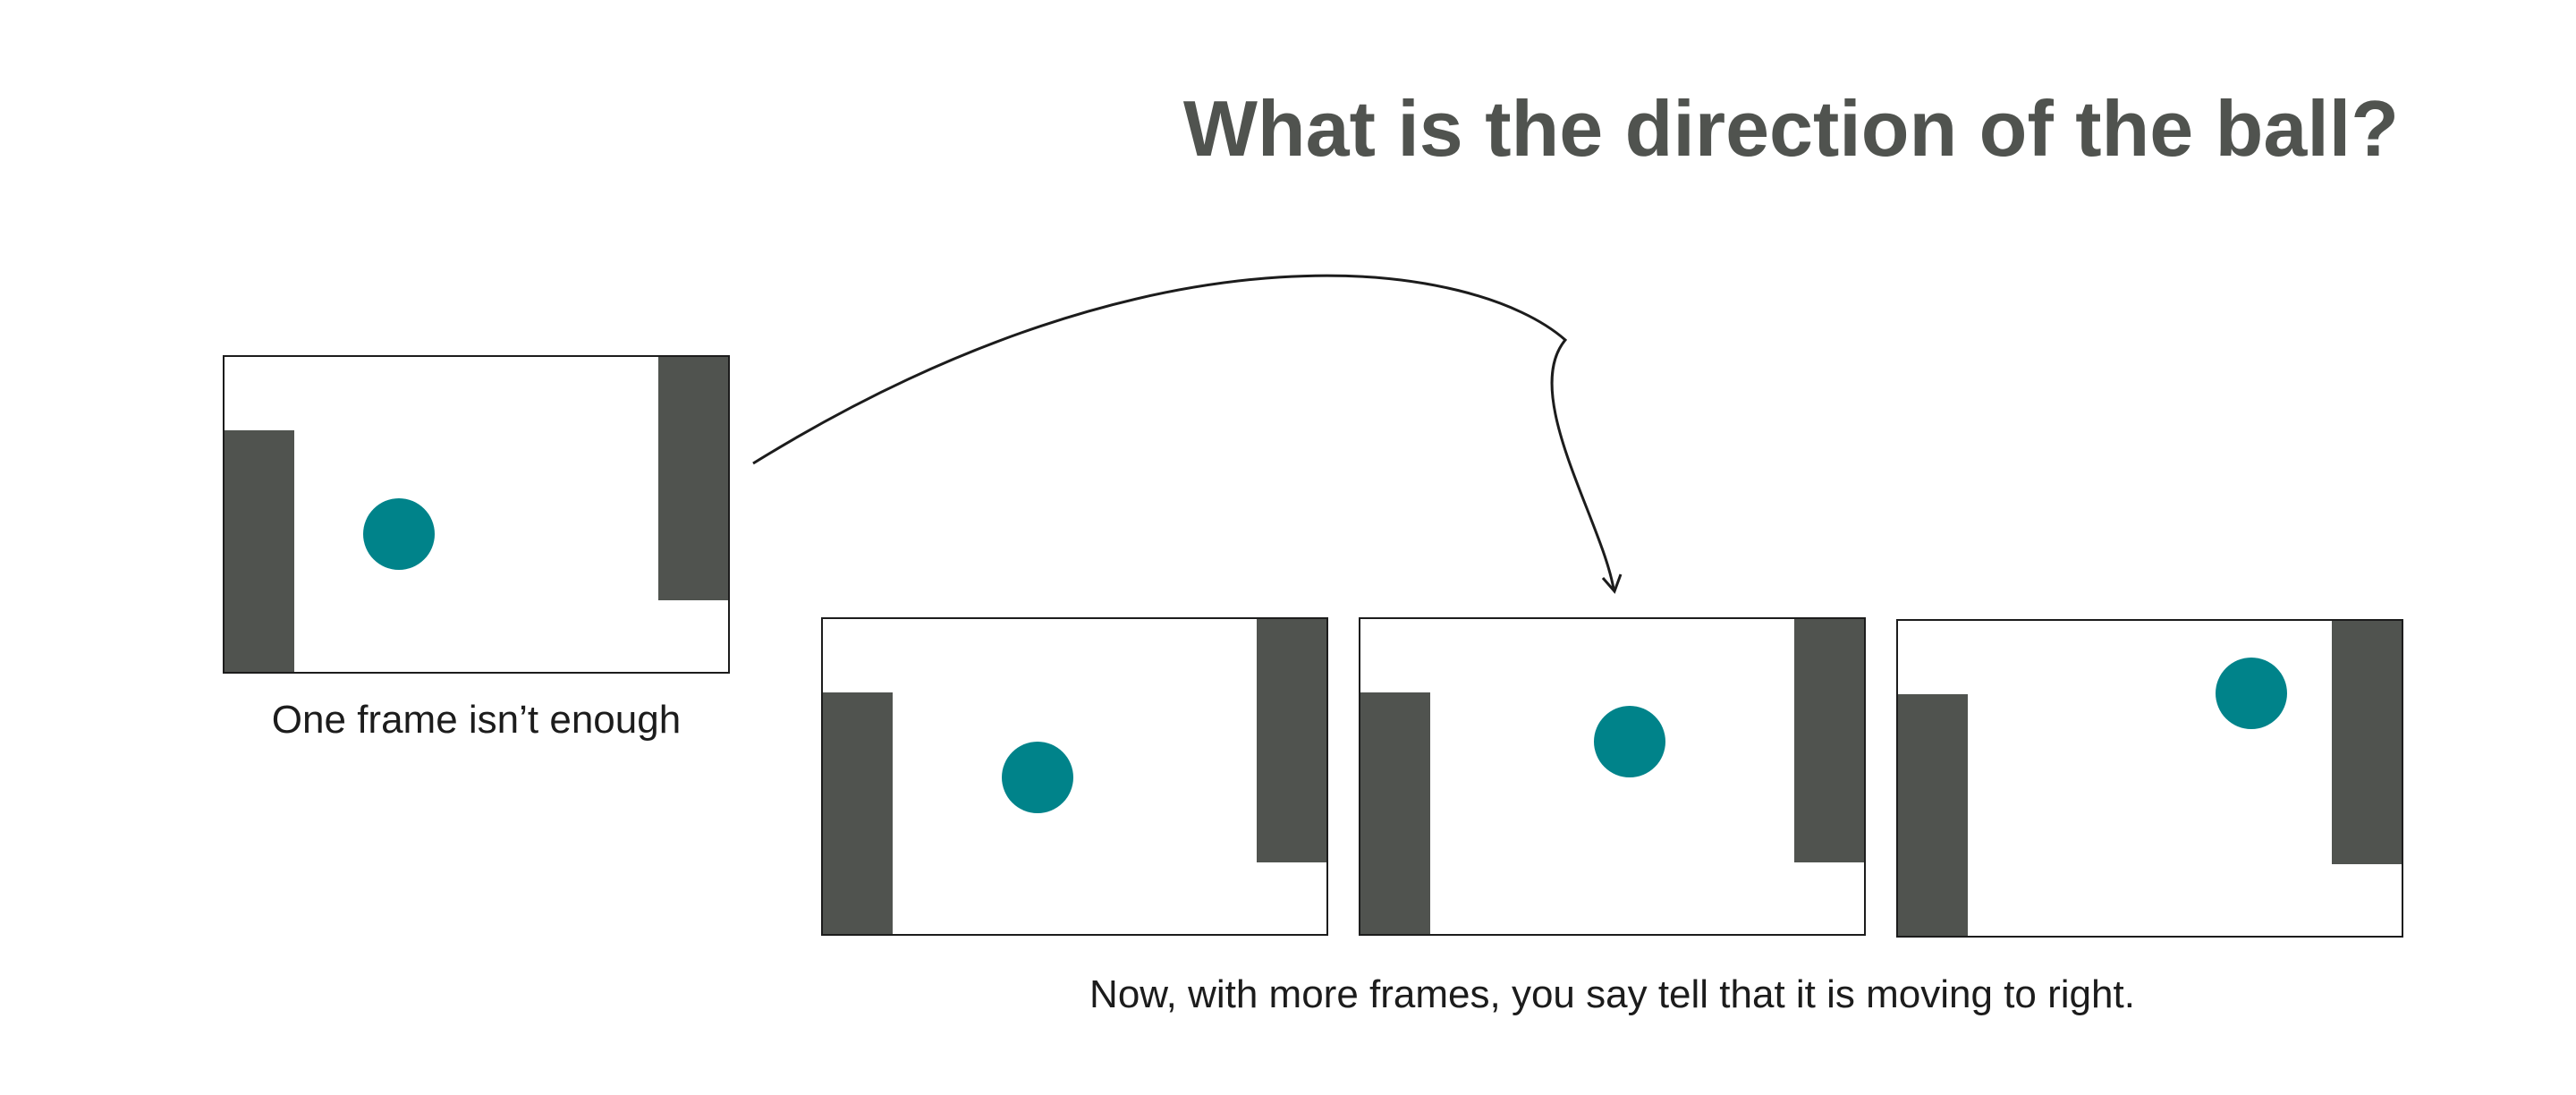 The height and width of the screenshot is (1095, 2576). I want to click on single-frame, so click(476, 515).